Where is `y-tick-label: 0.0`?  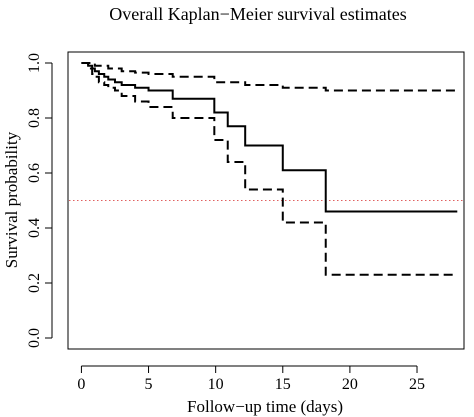 y-tick-label: 0.0 is located at coordinates (34, 338).